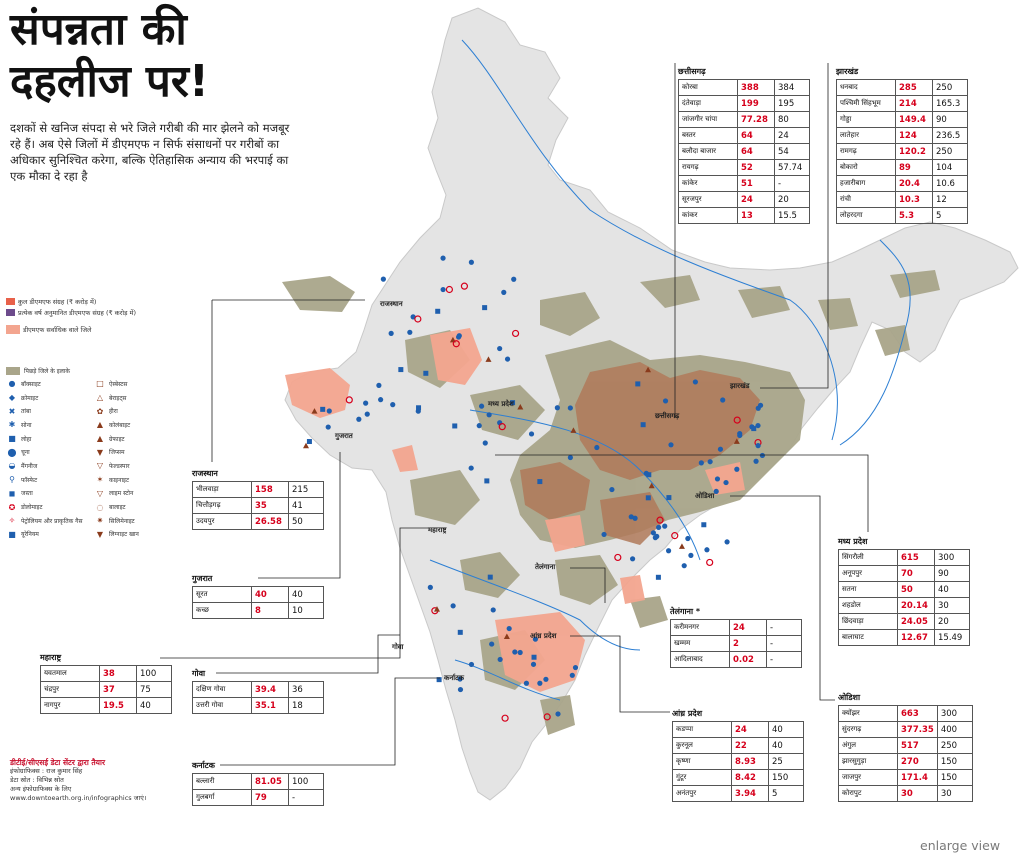  What do you see at coordinates (792, 183) in the screenshot?
I see `annual-dmf-value: -` at bounding box center [792, 183].